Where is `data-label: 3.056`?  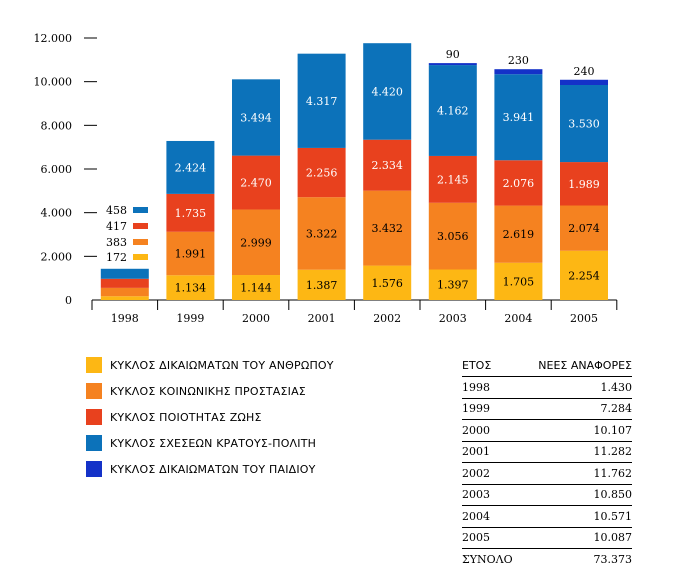 data-label: 3.056 is located at coordinates (453, 236).